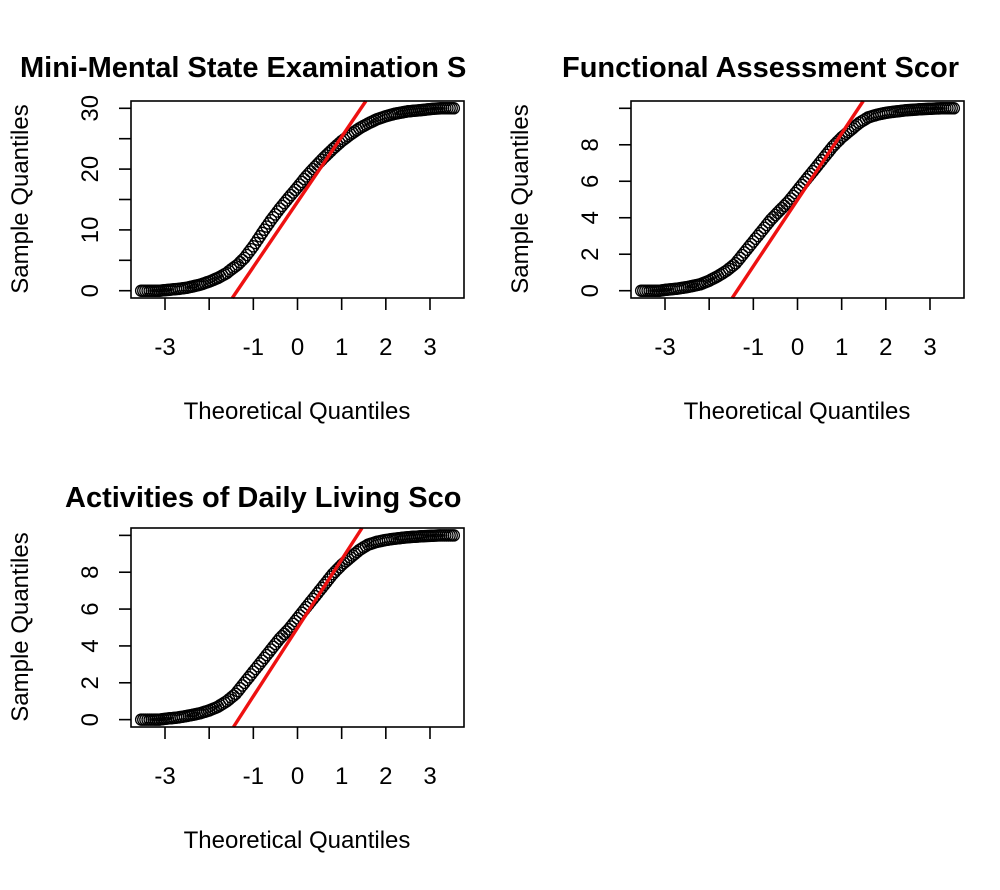 The width and height of the screenshot is (1000, 890). I want to click on panel-title: Mini-Mental State Examination S, so click(243, 68).